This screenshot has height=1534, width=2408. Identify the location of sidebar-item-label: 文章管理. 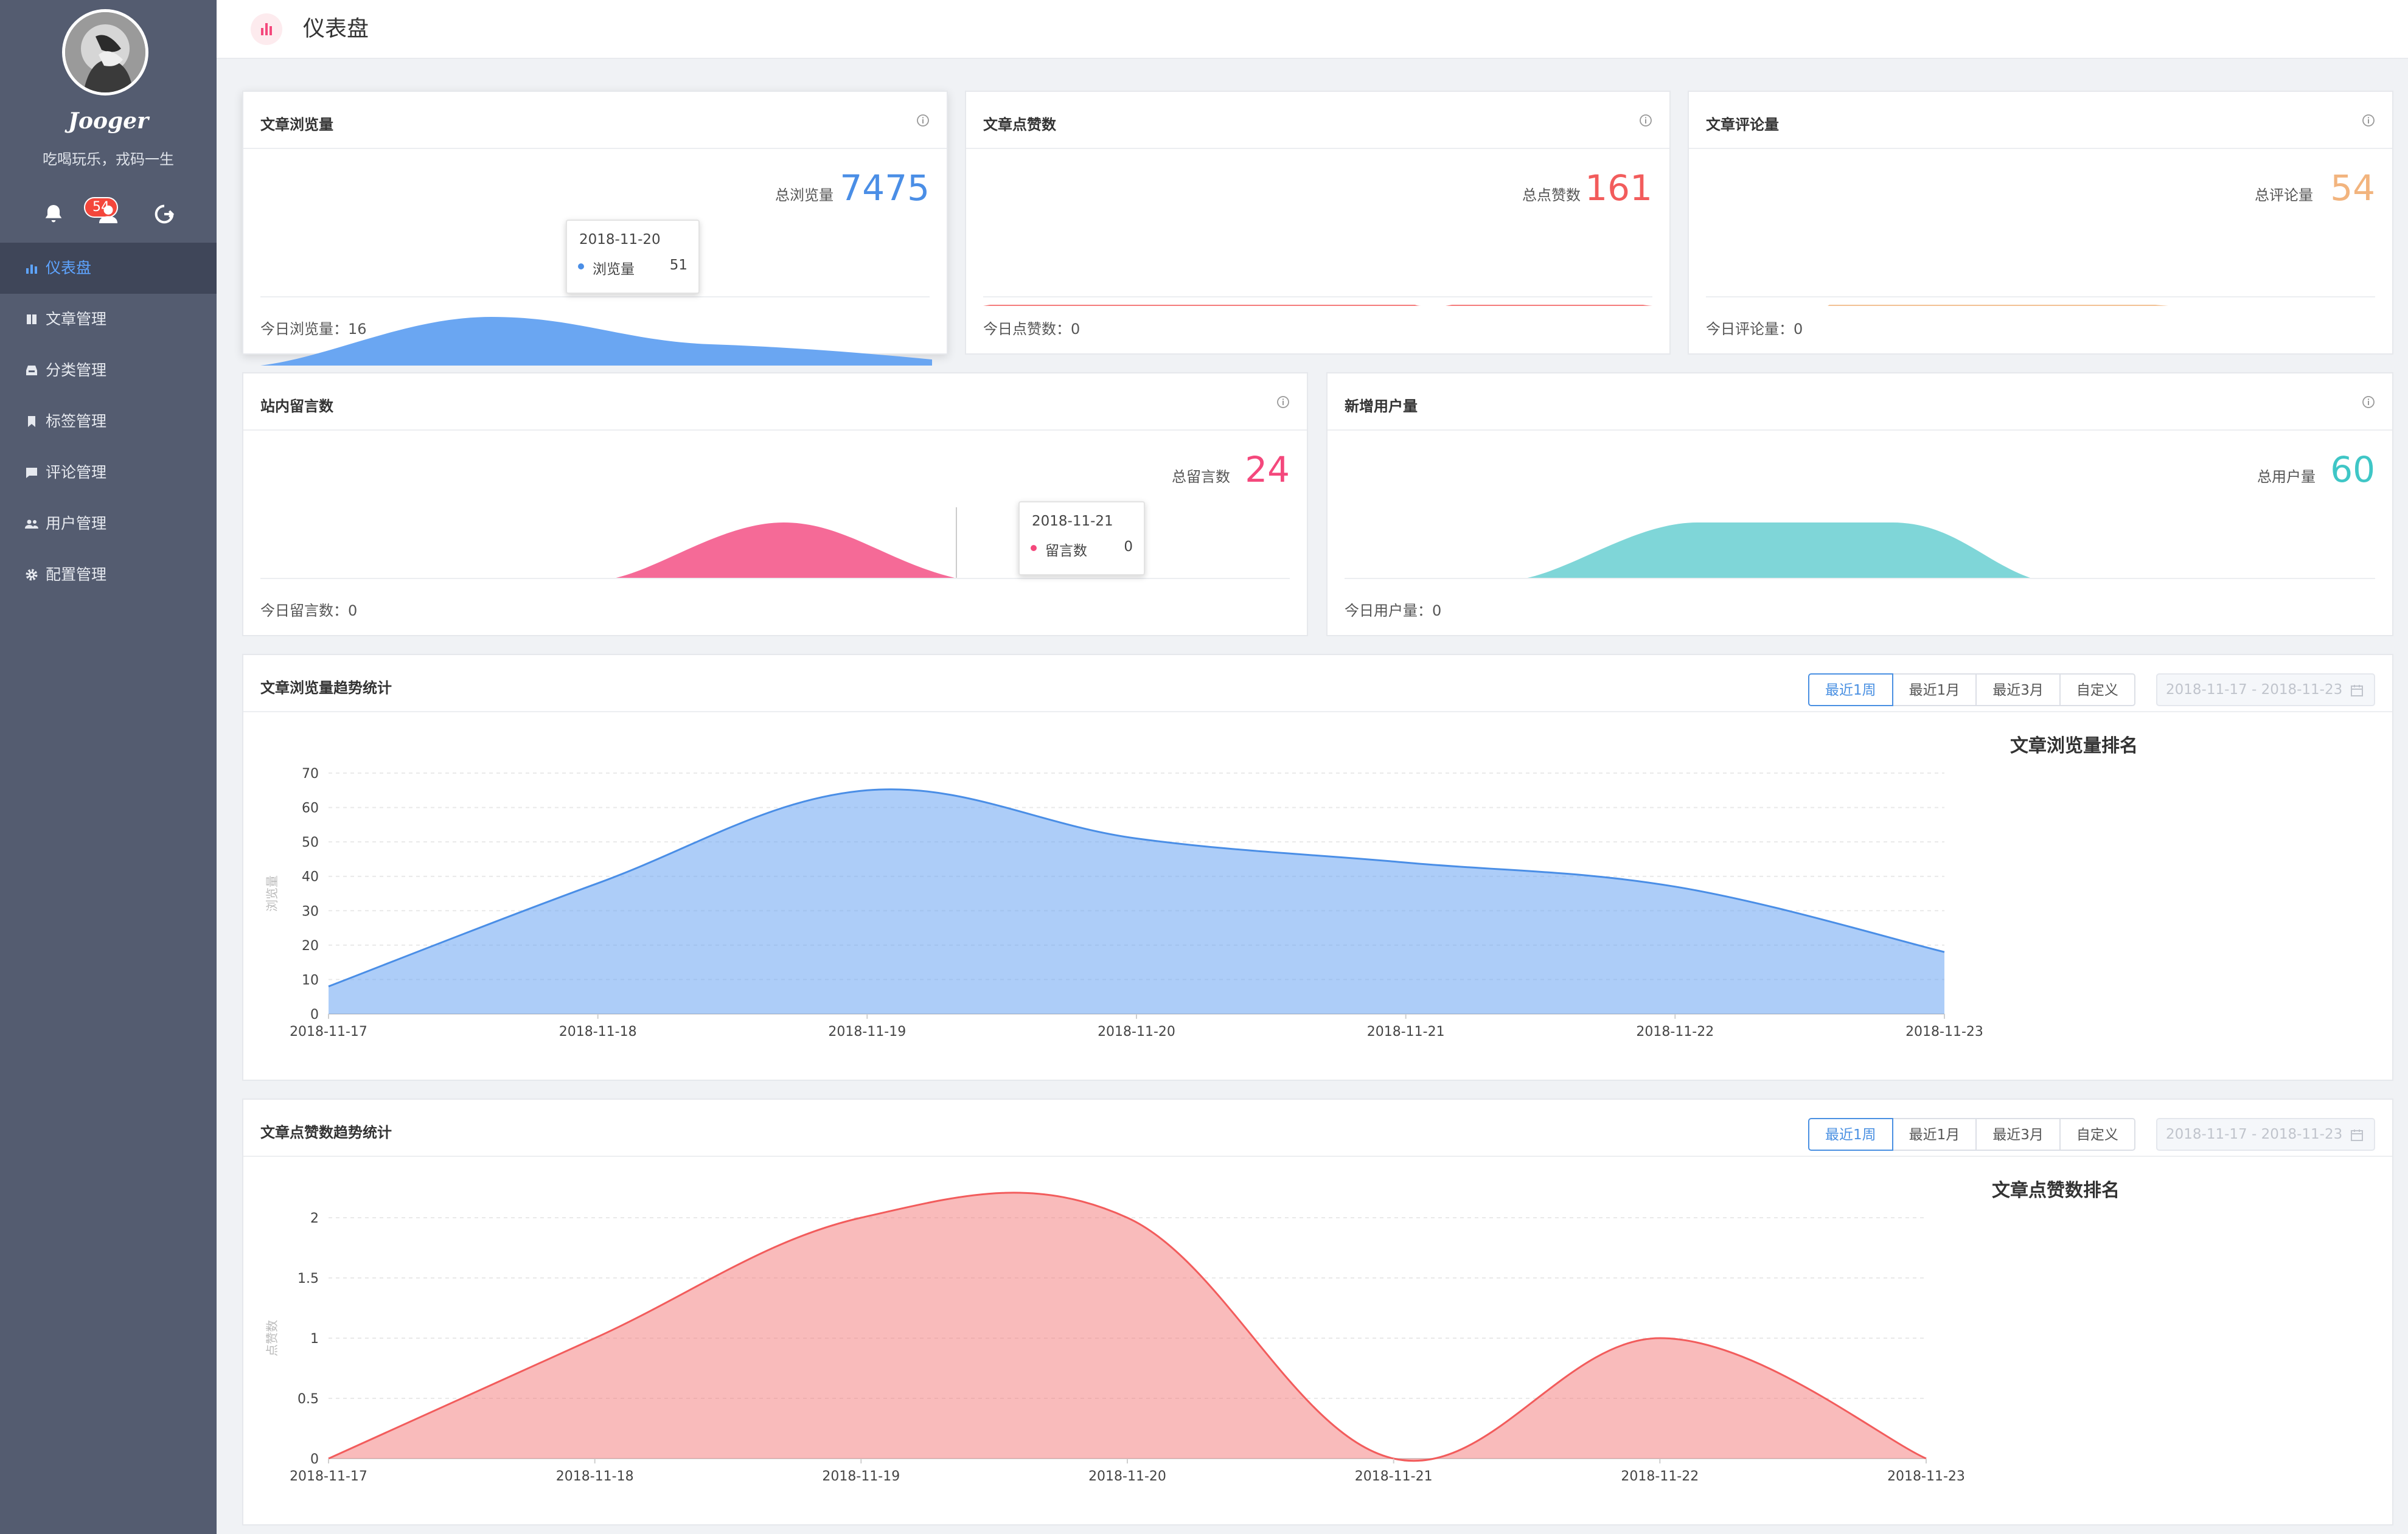
(76, 319).